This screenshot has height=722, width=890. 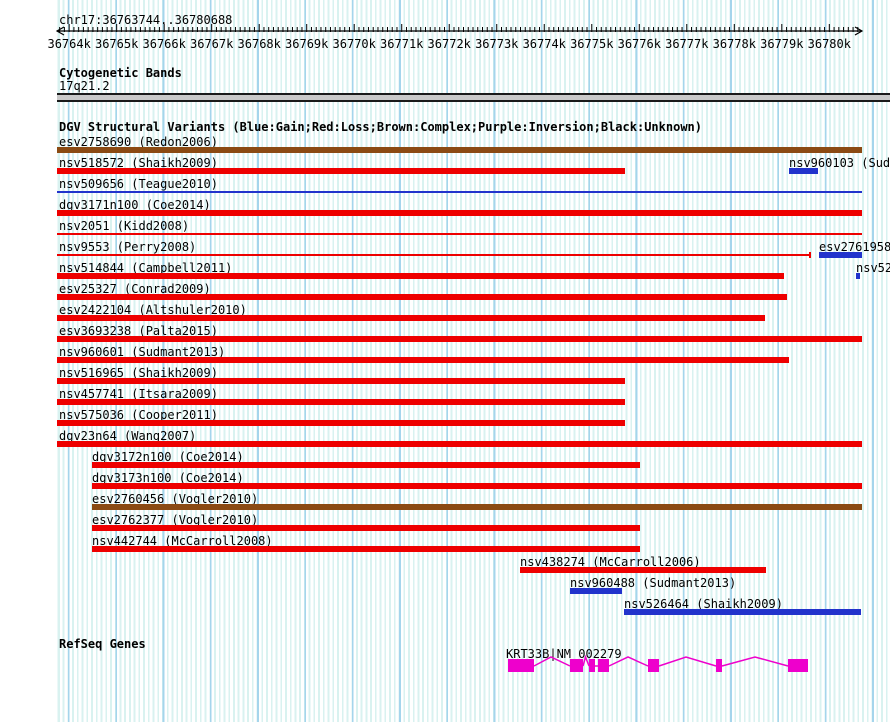 I want to click on ruler-tick-label: 36775k, so click(x=592, y=44).